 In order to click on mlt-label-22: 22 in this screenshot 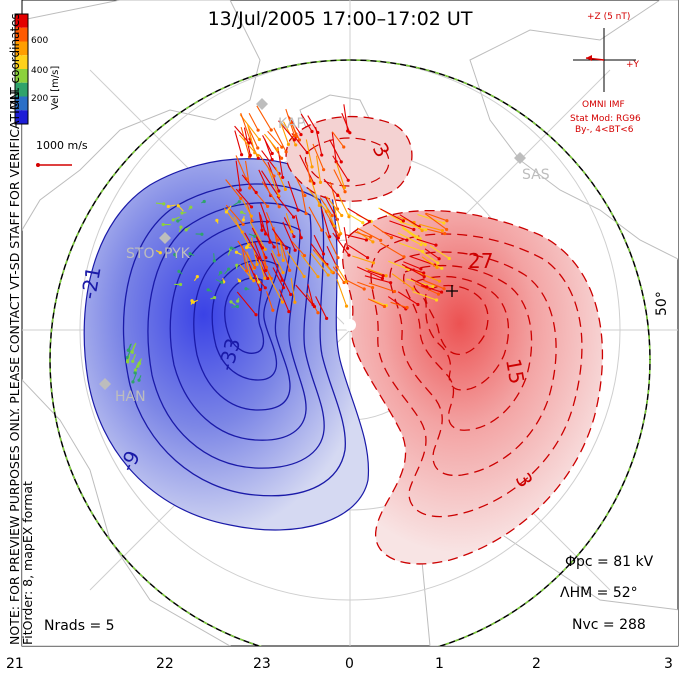, I will do `click(165, 664)`.